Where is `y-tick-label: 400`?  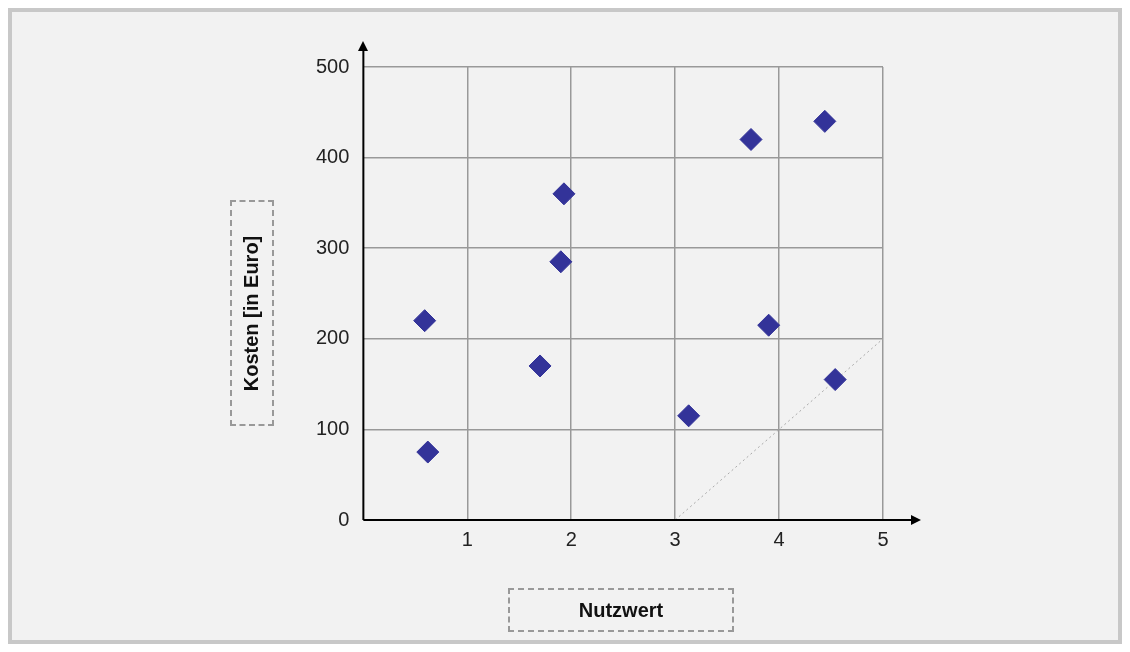
y-tick-label: 400 is located at coordinates (332, 156).